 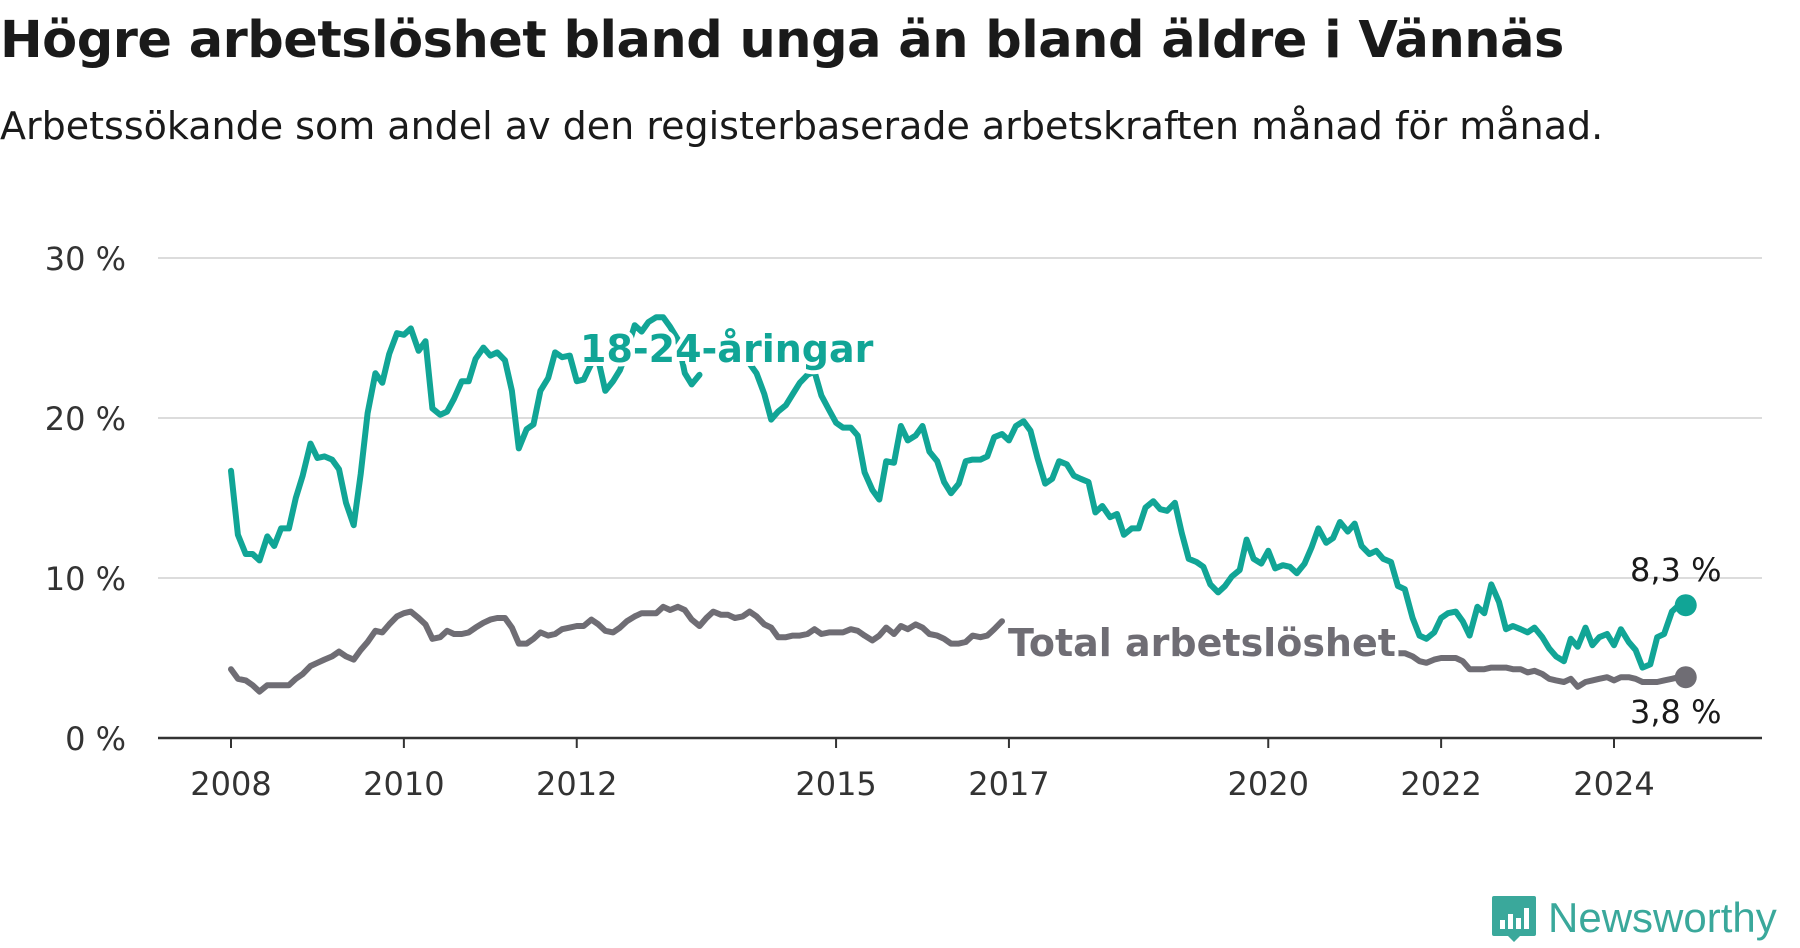 I want to click on x-axis, so click(x=960, y=743).